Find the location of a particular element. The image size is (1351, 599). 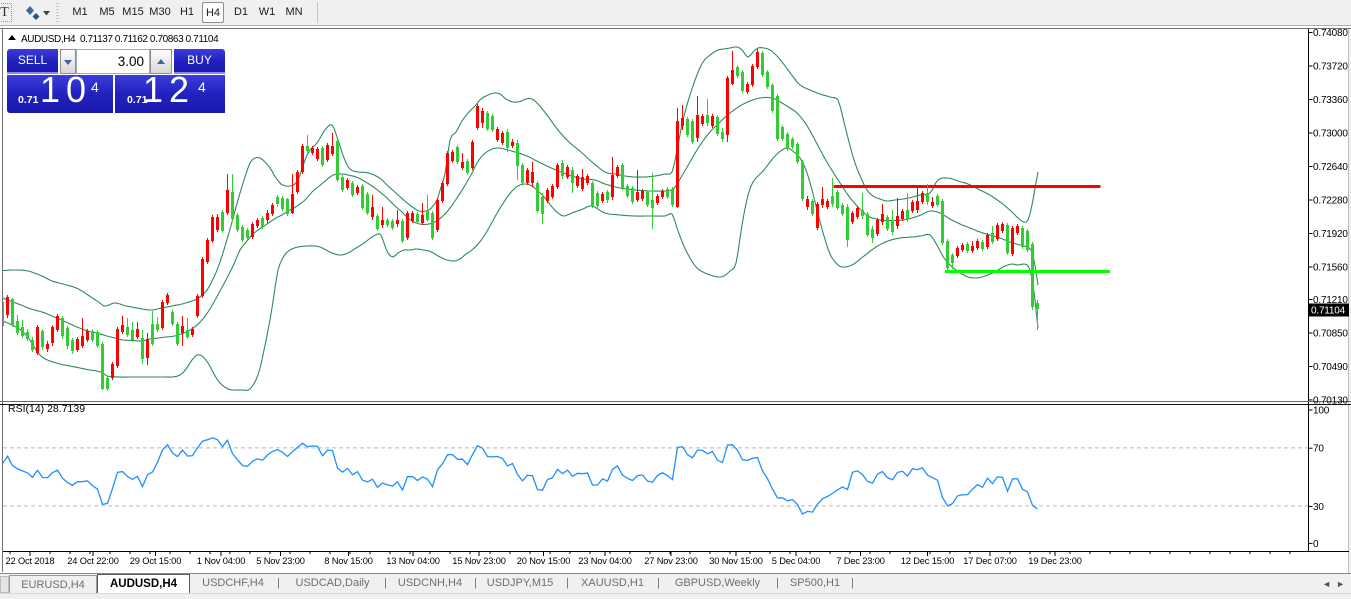

svg-text: 1 Nov 04:00 is located at coordinates (221, 561).